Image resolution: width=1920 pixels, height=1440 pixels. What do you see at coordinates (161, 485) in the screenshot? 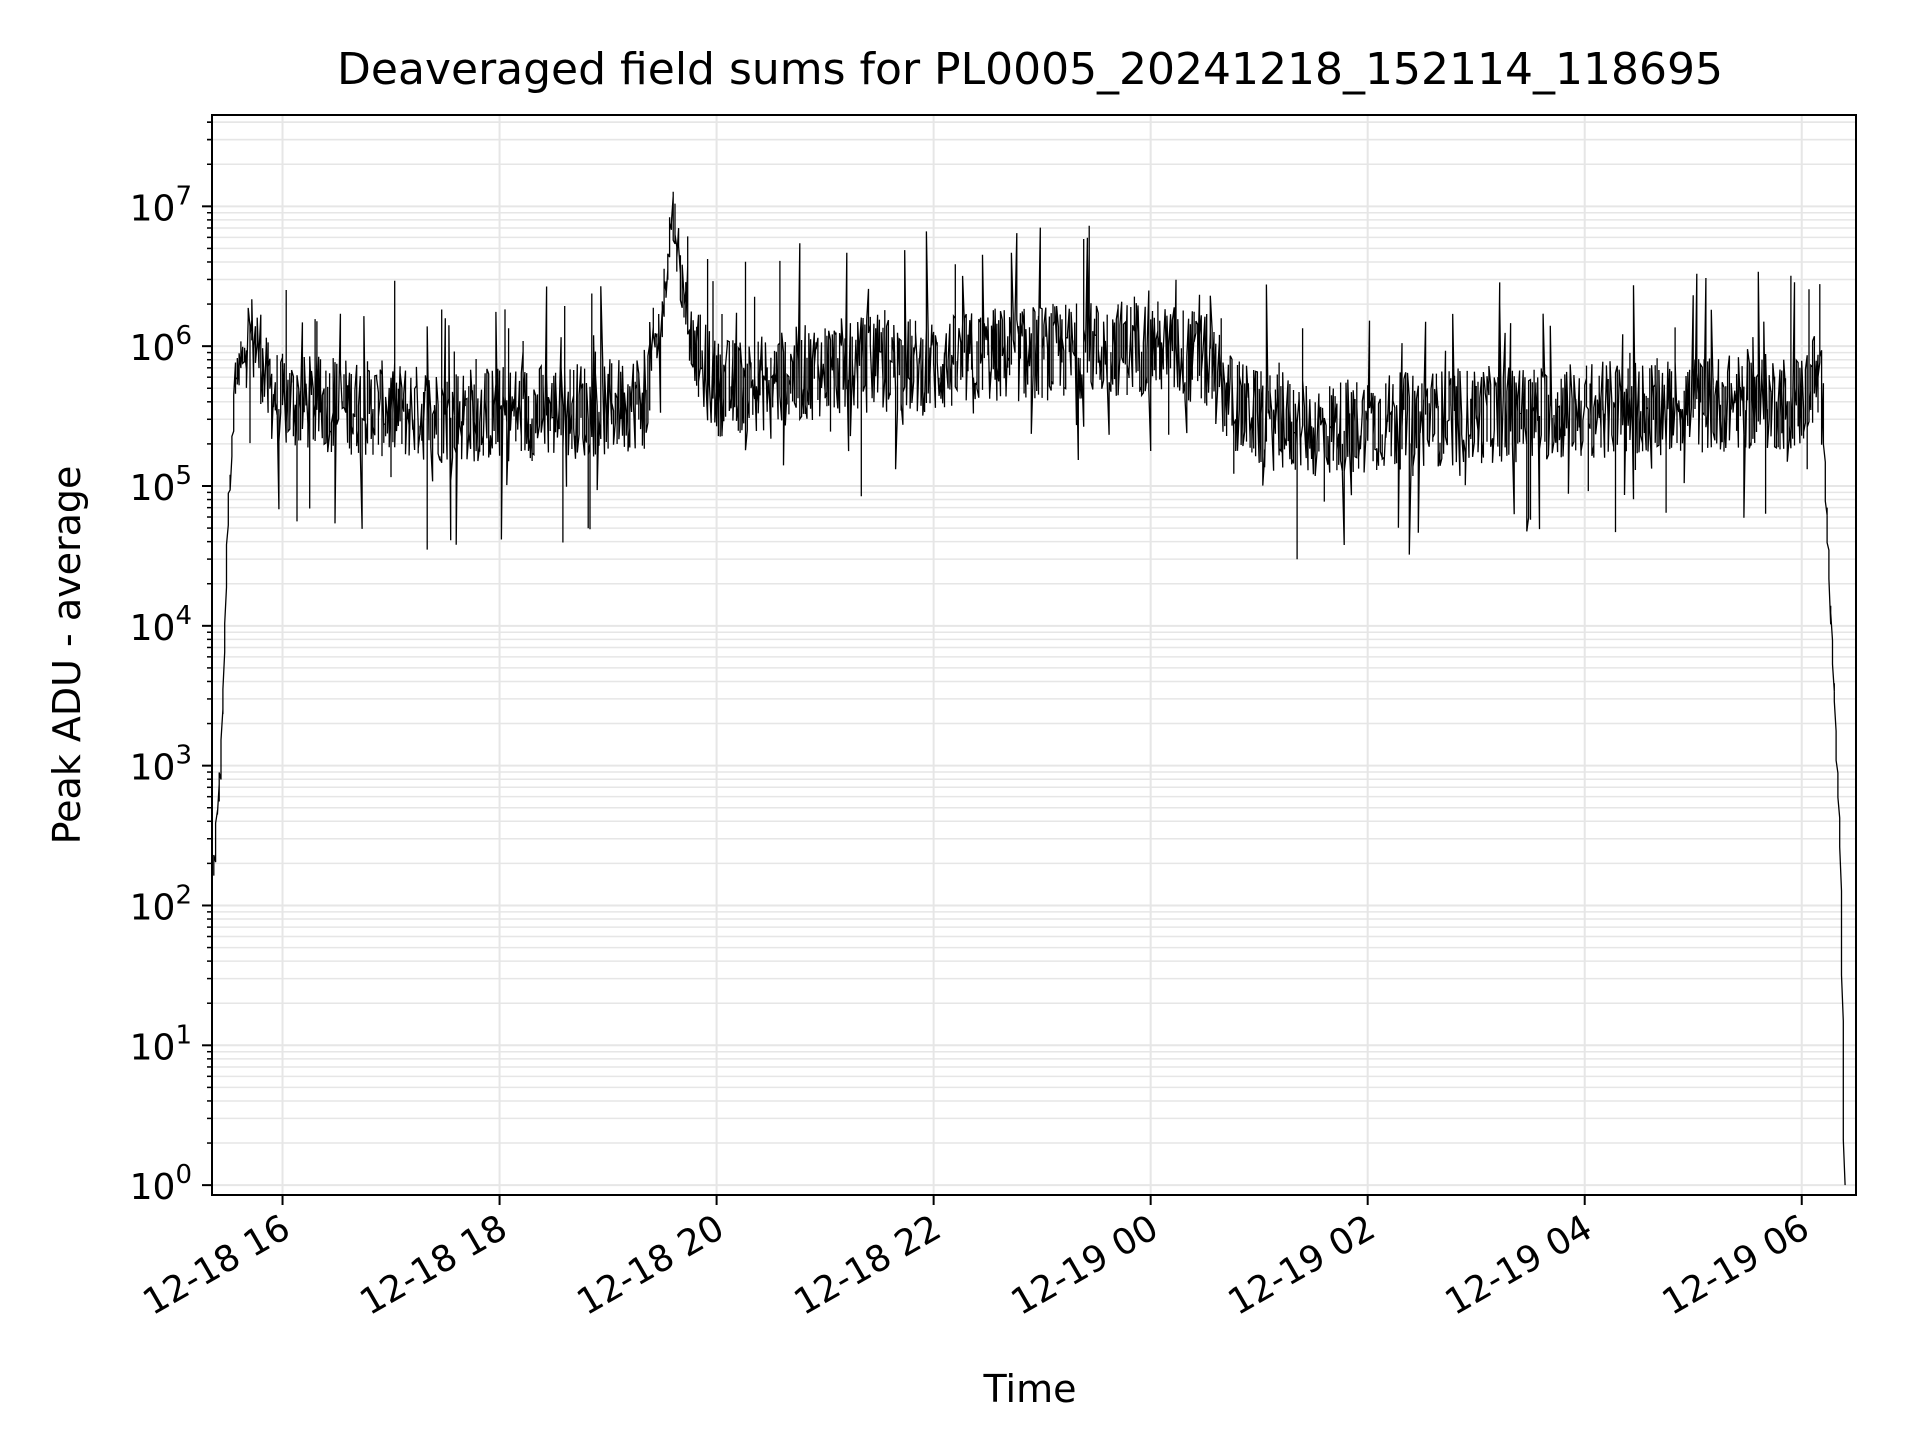
I see `y-tick-label: 10⁵` at bounding box center [161, 485].